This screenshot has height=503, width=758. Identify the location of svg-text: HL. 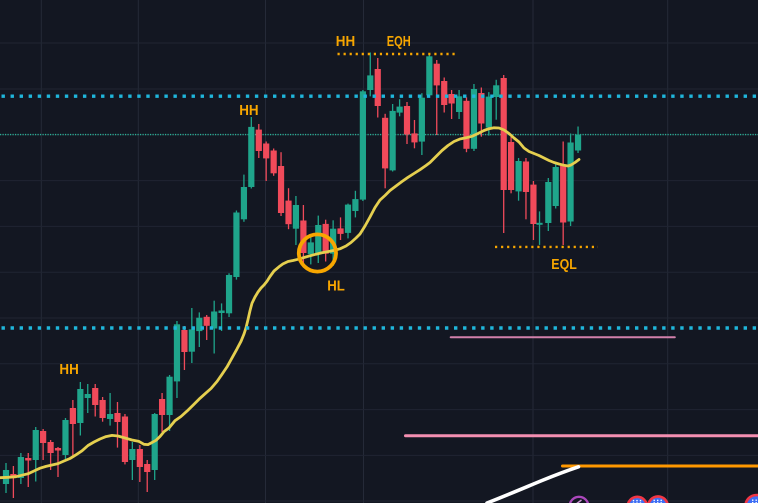
(336, 287).